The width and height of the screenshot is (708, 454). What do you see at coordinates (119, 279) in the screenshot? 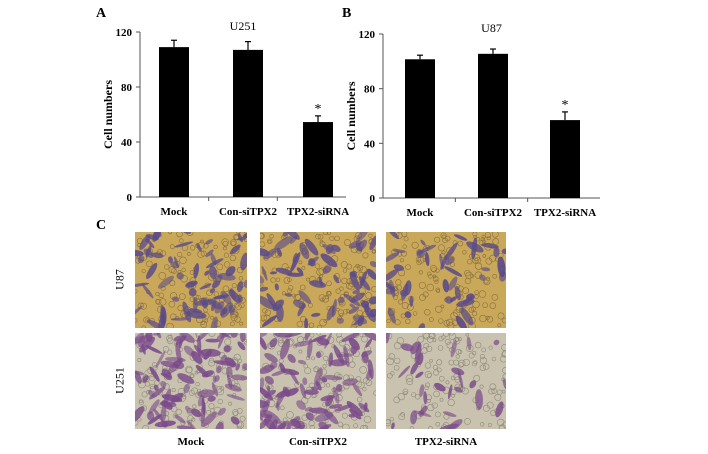
I see `row-label: U87` at bounding box center [119, 279].